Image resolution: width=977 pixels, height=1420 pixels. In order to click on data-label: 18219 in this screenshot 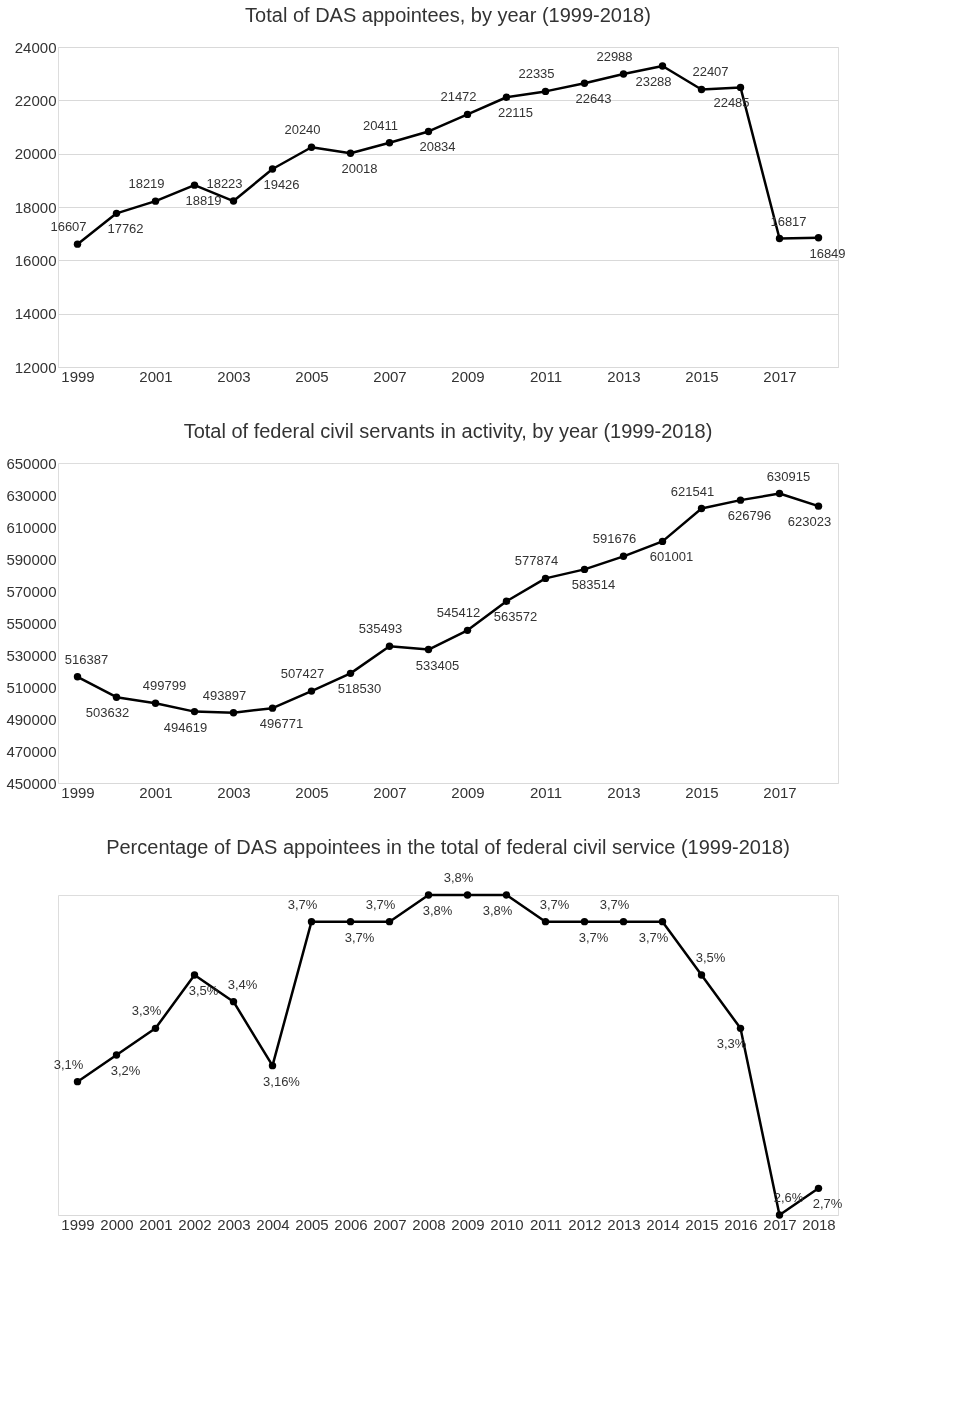, I will do `click(146, 184)`.